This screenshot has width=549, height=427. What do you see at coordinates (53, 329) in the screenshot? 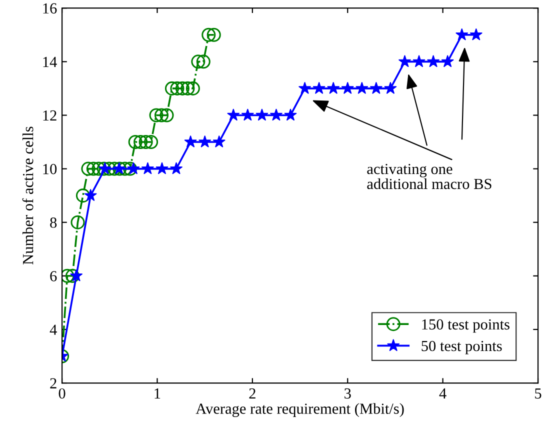
I see `y-tick-label: 4` at bounding box center [53, 329].